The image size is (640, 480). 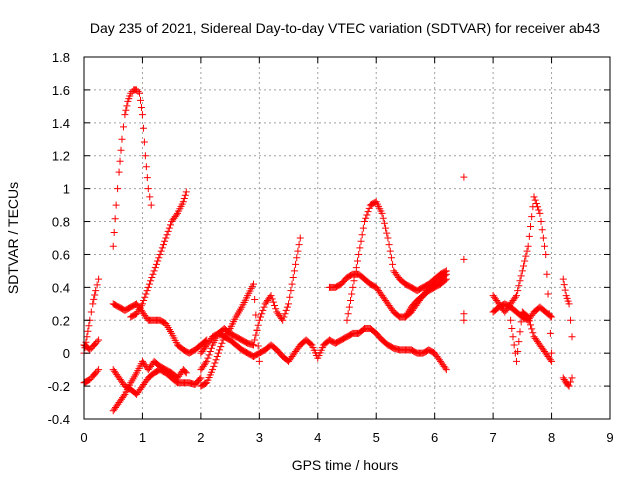 What do you see at coordinates (83, 437) in the screenshot?
I see `x-tick-label: 0` at bounding box center [83, 437].